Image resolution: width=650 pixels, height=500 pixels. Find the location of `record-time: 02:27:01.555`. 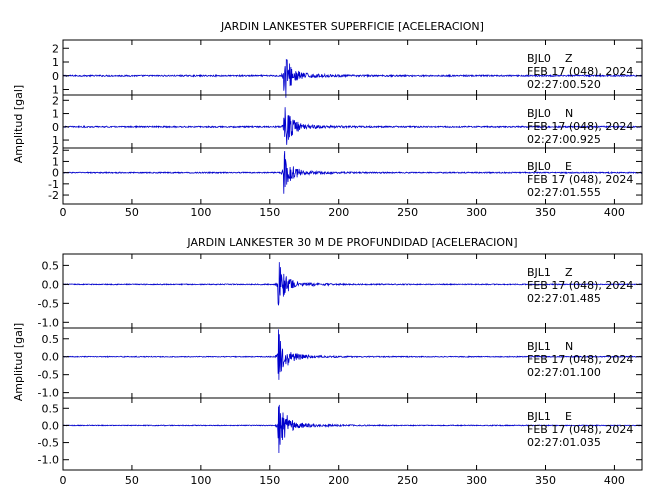

record-time: 02:27:01.555 is located at coordinates (564, 192).